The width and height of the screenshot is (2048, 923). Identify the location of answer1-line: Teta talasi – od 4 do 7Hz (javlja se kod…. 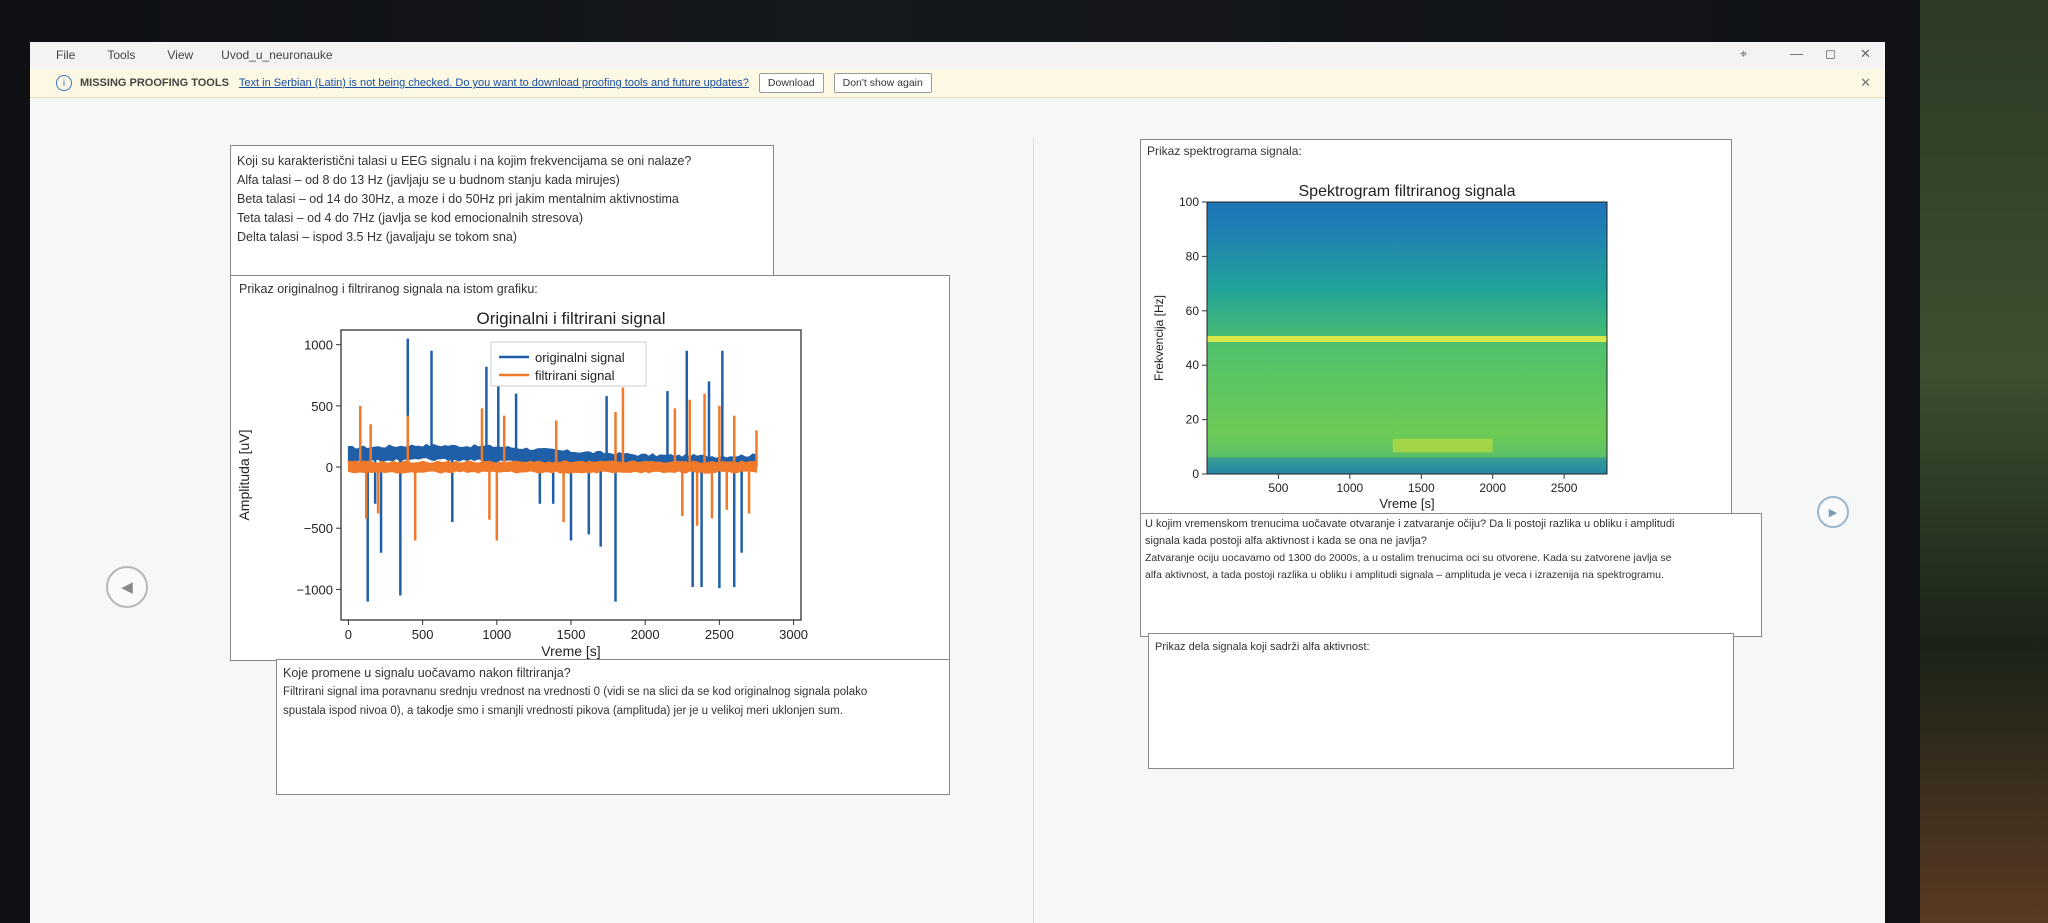
(410, 218).